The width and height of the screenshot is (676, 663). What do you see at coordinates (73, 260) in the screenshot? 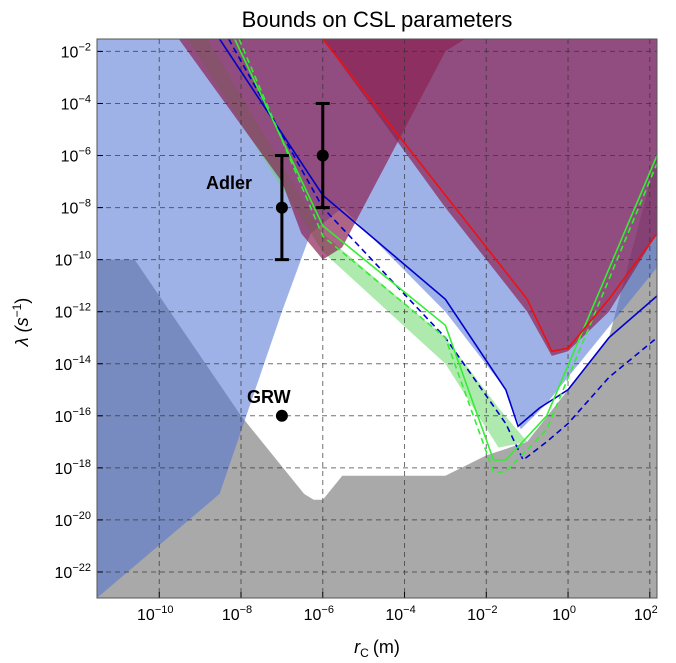
I see `y-tick-label-4: 10⁻¹⁰` at bounding box center [73, 260].